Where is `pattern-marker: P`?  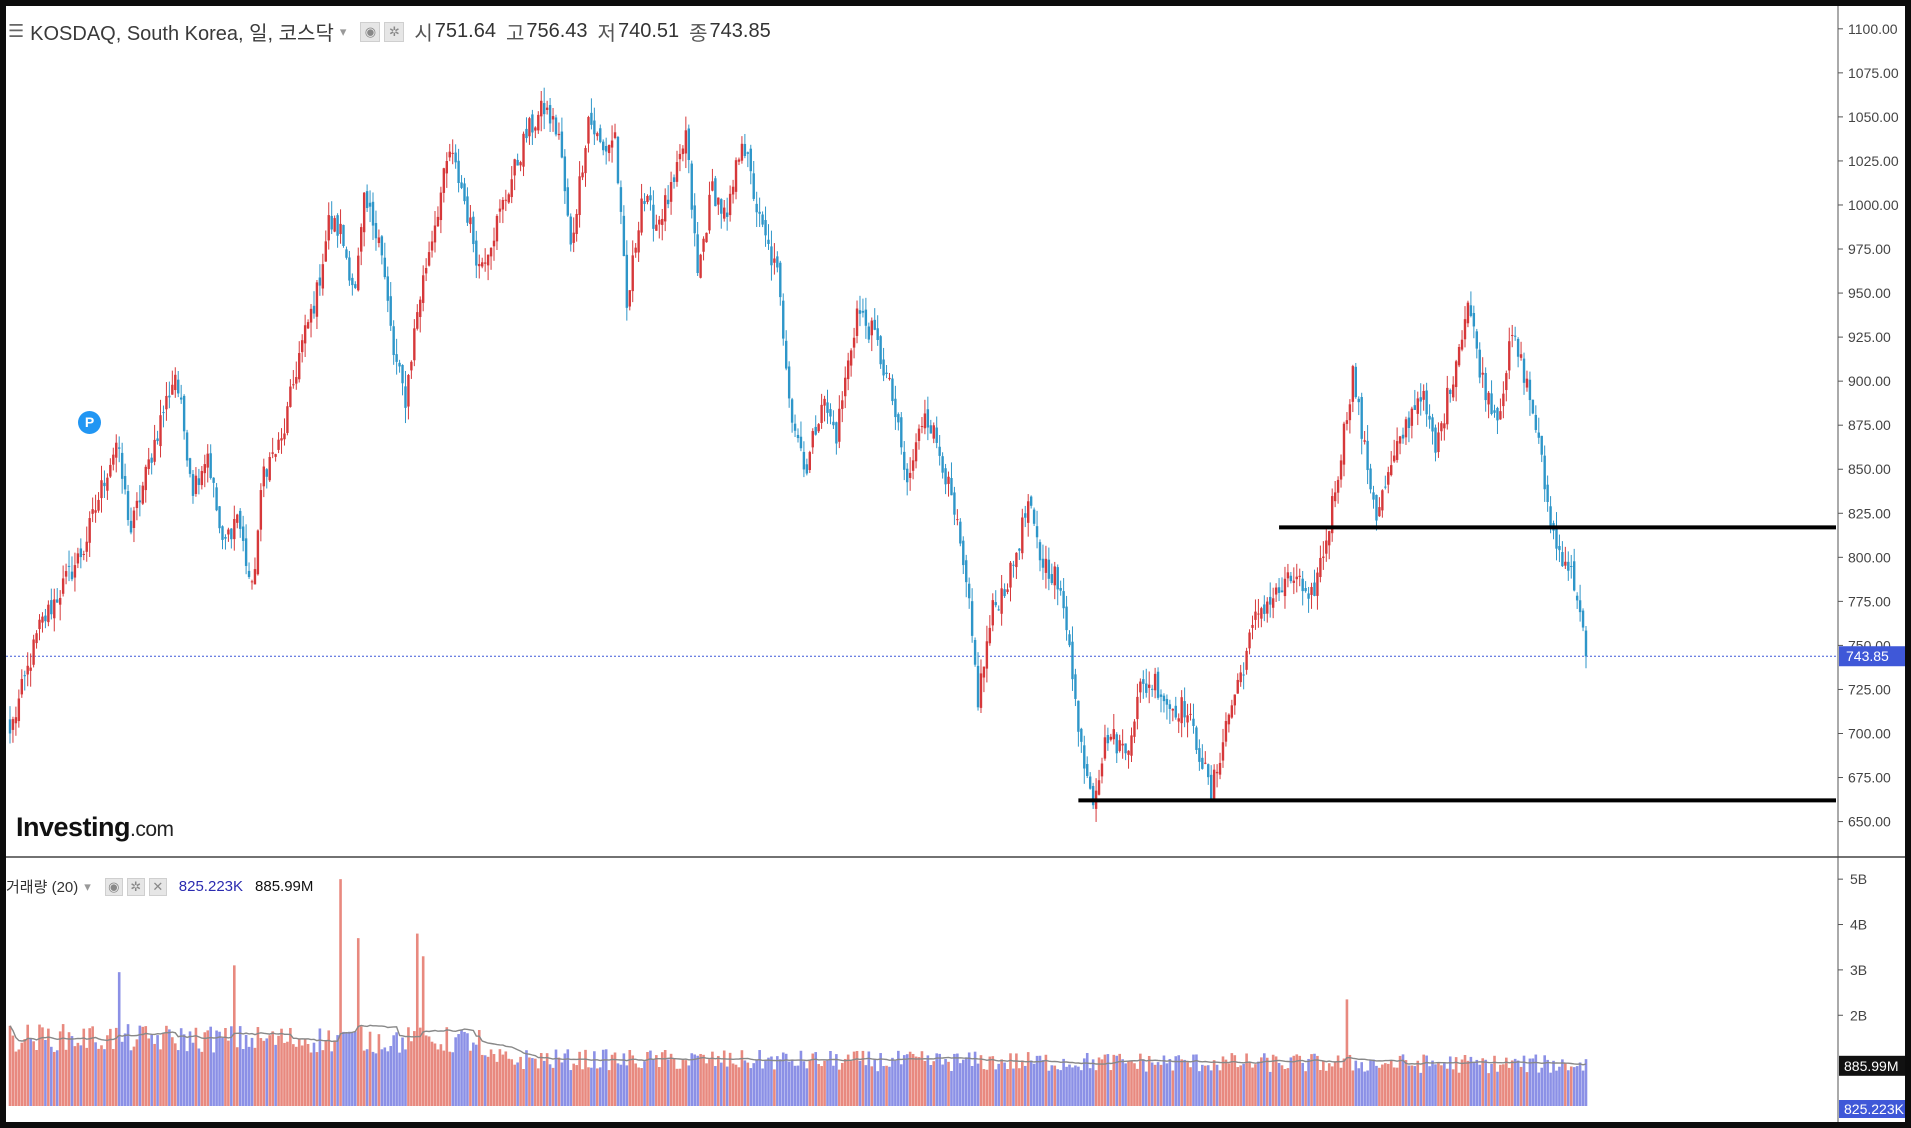 pattern-marker: P is located at coordinates (89, 422).